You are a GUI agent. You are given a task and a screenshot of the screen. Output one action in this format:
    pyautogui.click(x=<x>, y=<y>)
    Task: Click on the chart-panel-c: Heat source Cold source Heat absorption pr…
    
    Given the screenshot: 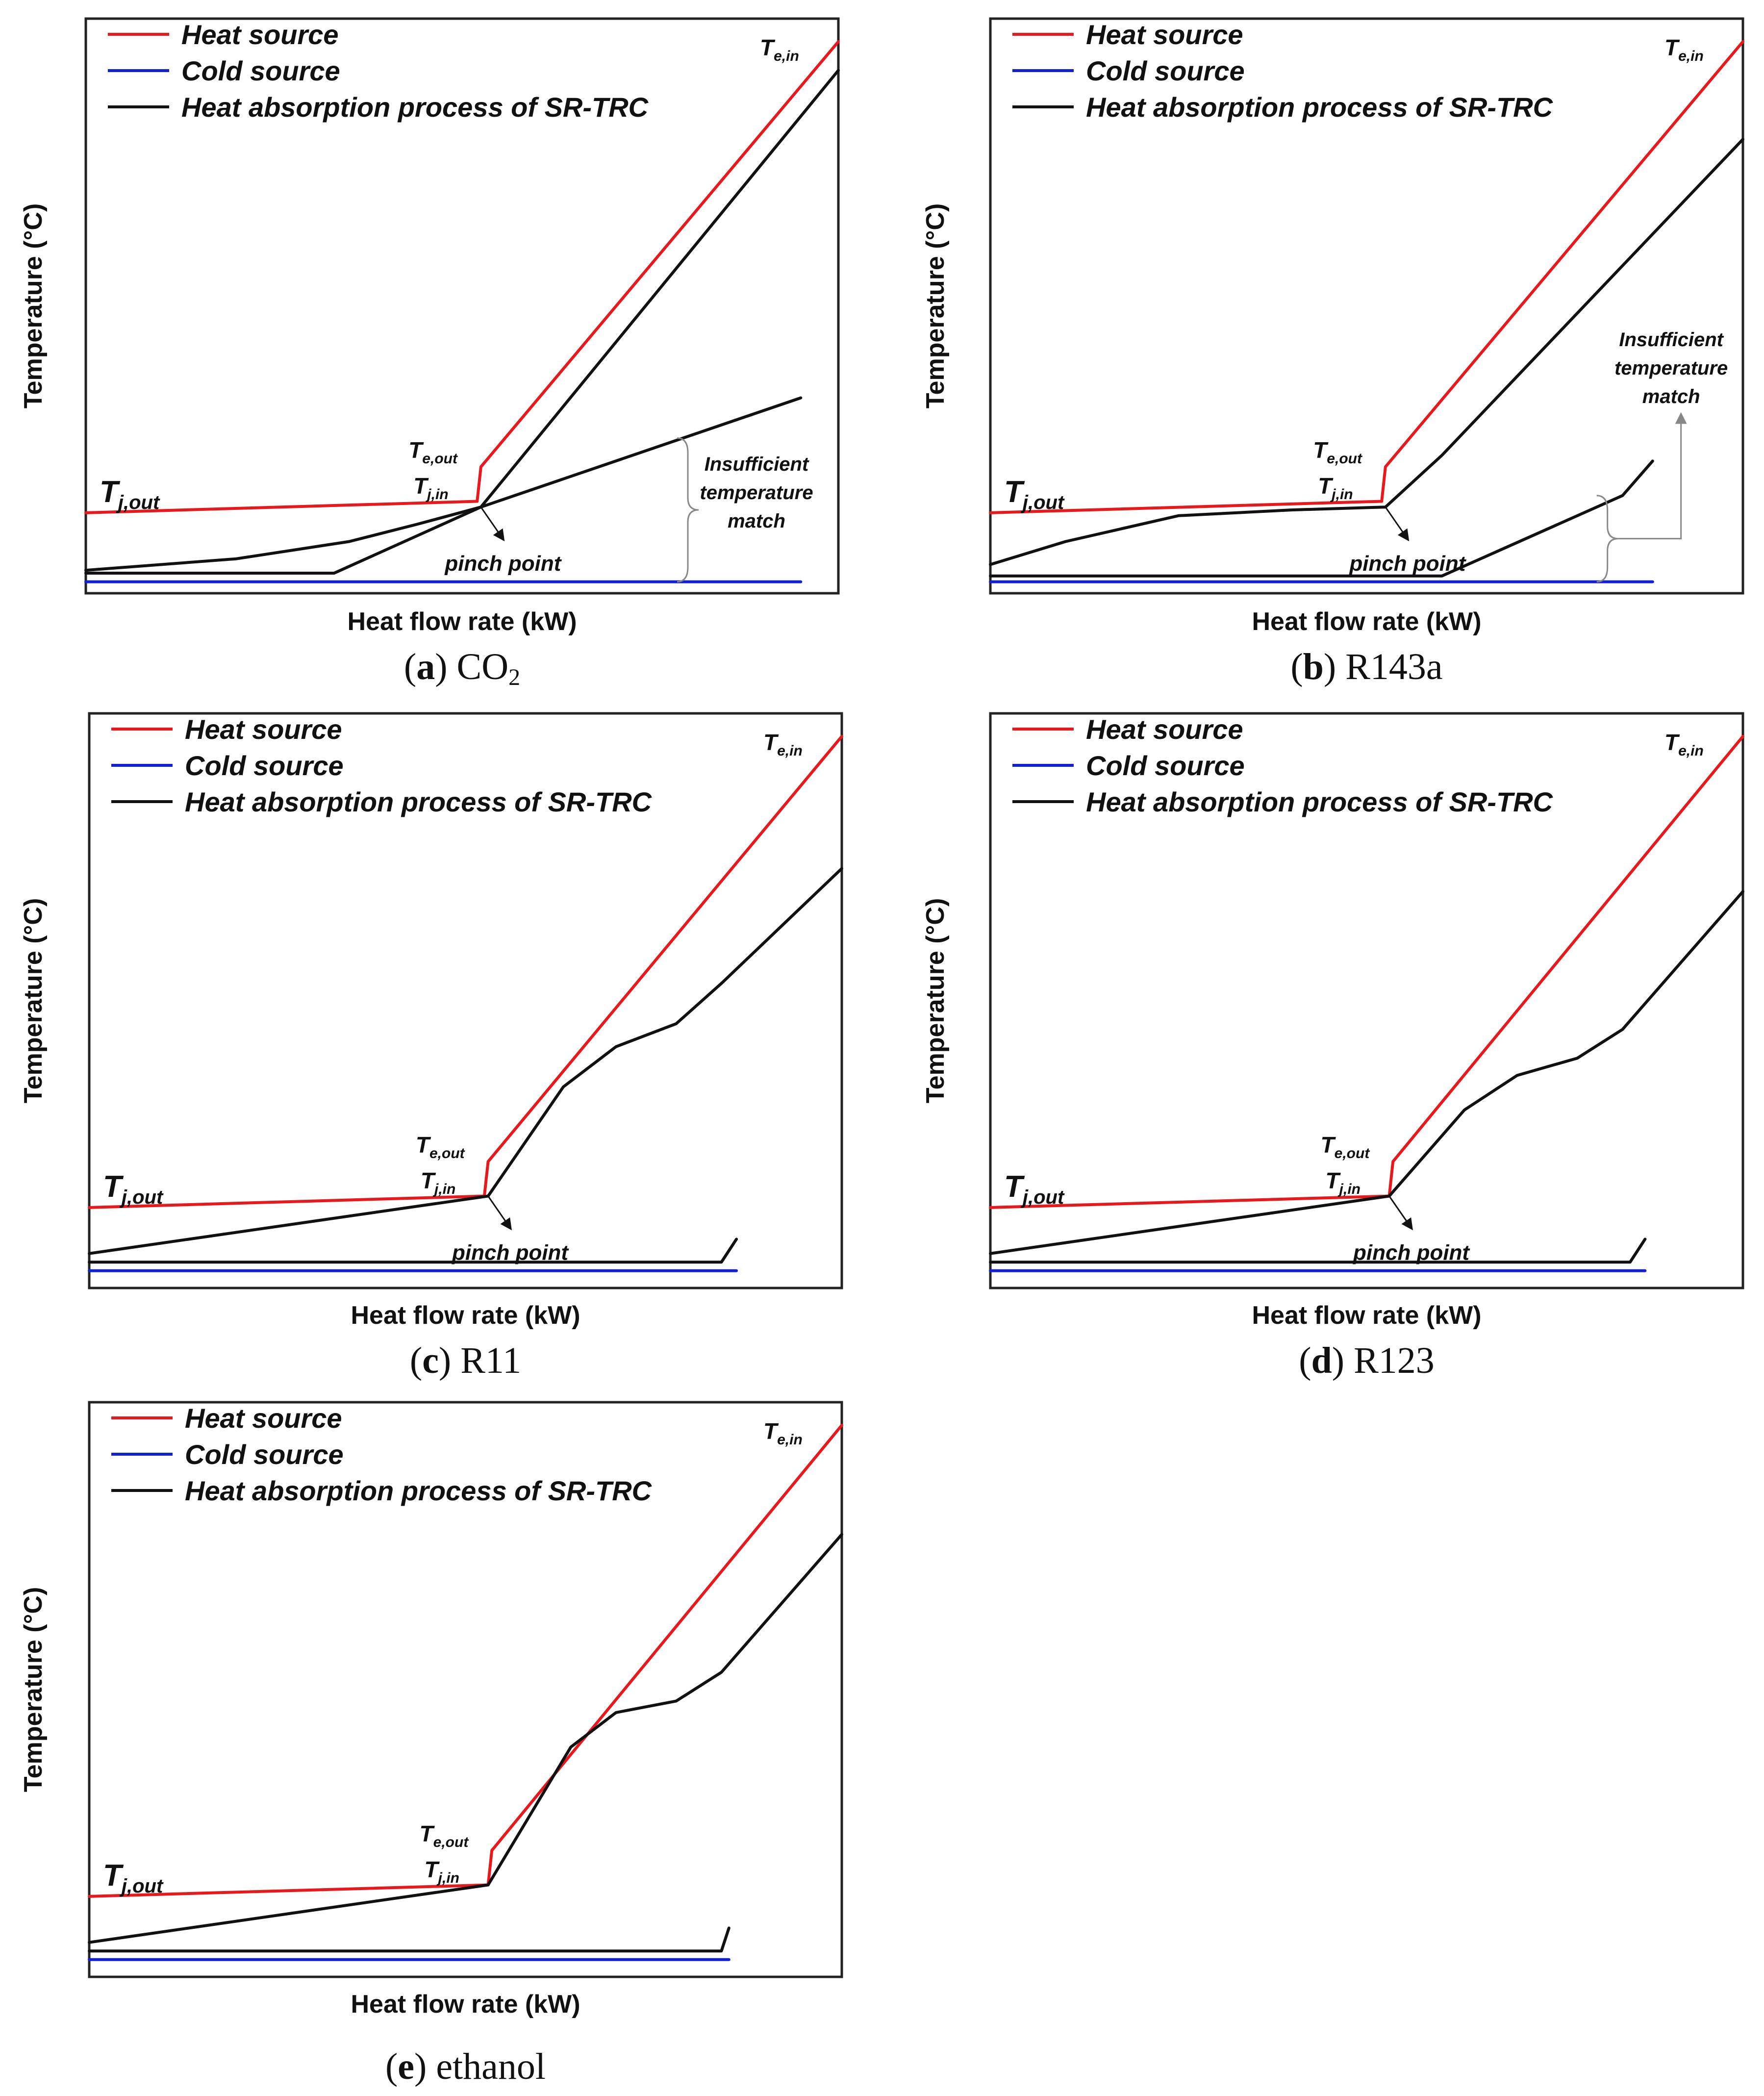 What is the action you would take?
    pyautogui.click(x=431, y=1046)
    